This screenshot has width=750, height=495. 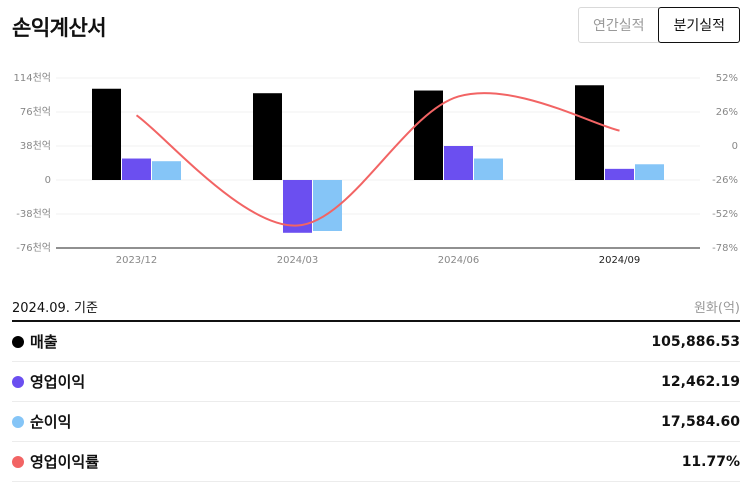 What do you see at coordinates (458, 163) in the screenshot?
I see `bar-영업이익-2024/06` at bounding box center [458, 163].